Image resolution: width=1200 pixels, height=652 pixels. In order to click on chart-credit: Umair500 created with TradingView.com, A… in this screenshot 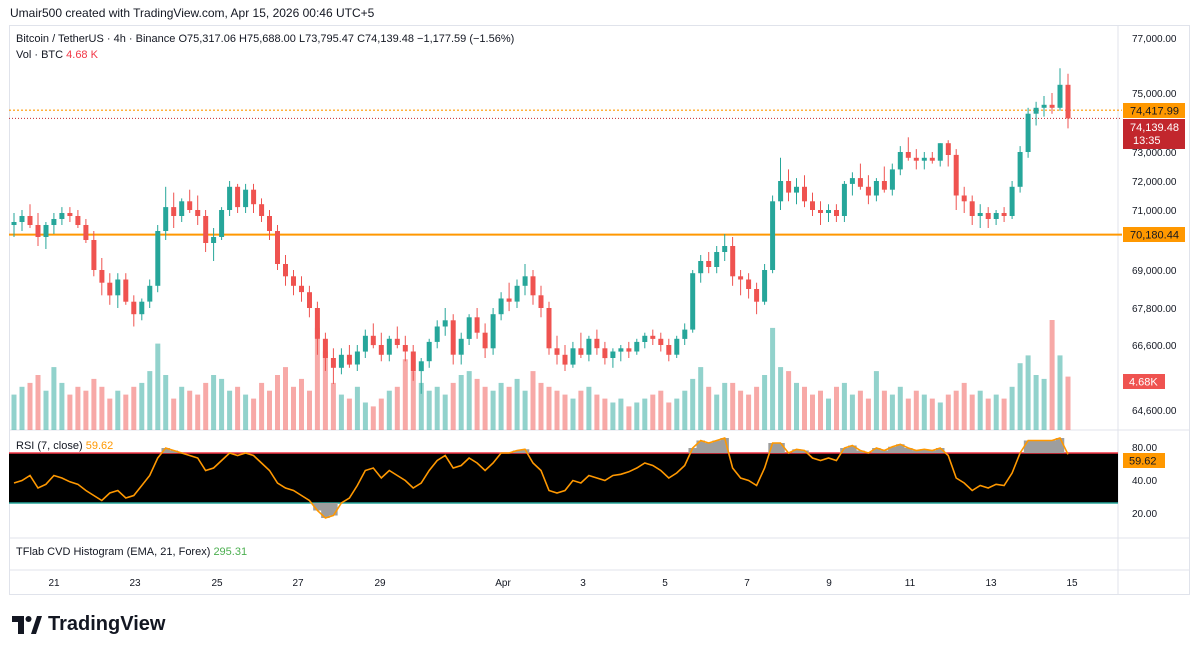, I will do `click(192, 13)`.